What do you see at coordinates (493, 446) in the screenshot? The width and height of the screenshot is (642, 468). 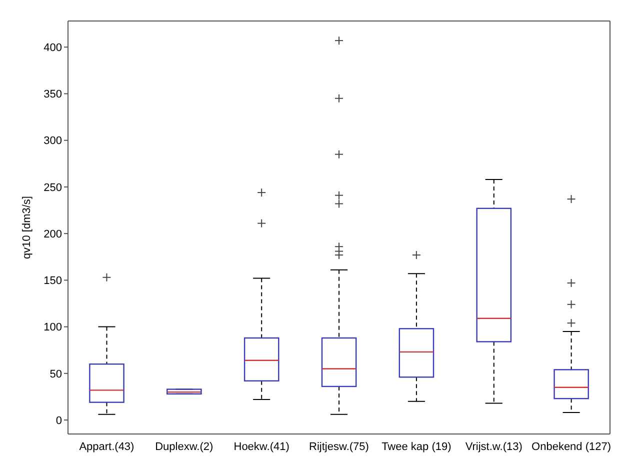 I see `x-tick-label: Vrijst.w.(13)` at bounding box center [493, 446].